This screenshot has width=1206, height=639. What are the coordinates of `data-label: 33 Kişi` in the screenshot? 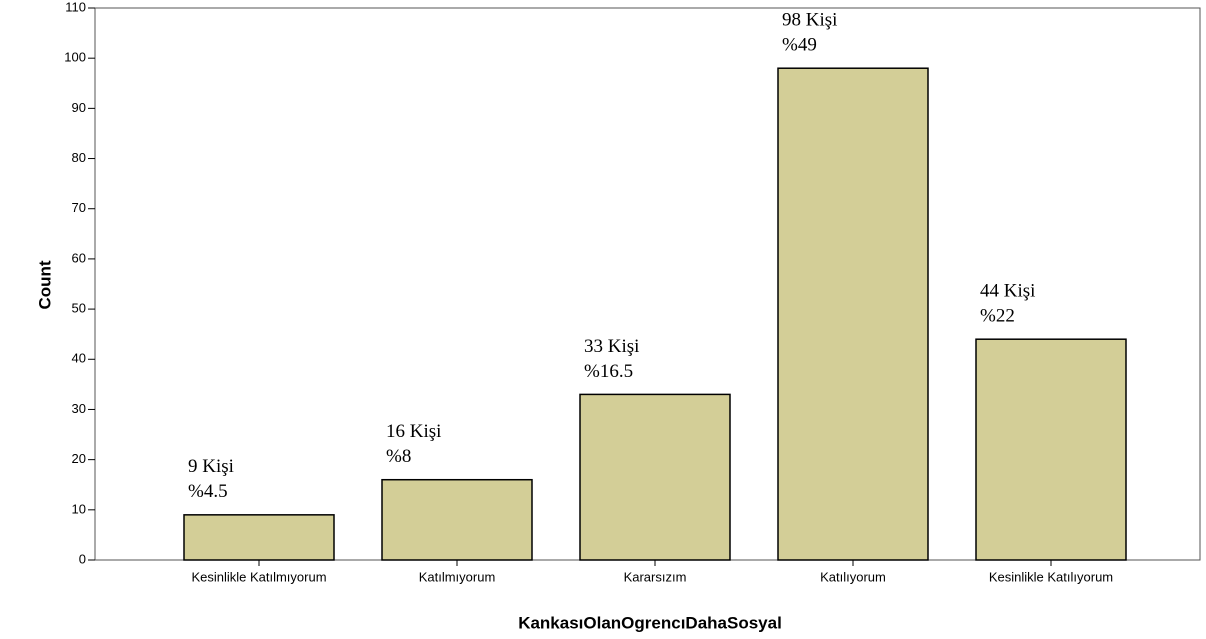 It's located at (611, 346).